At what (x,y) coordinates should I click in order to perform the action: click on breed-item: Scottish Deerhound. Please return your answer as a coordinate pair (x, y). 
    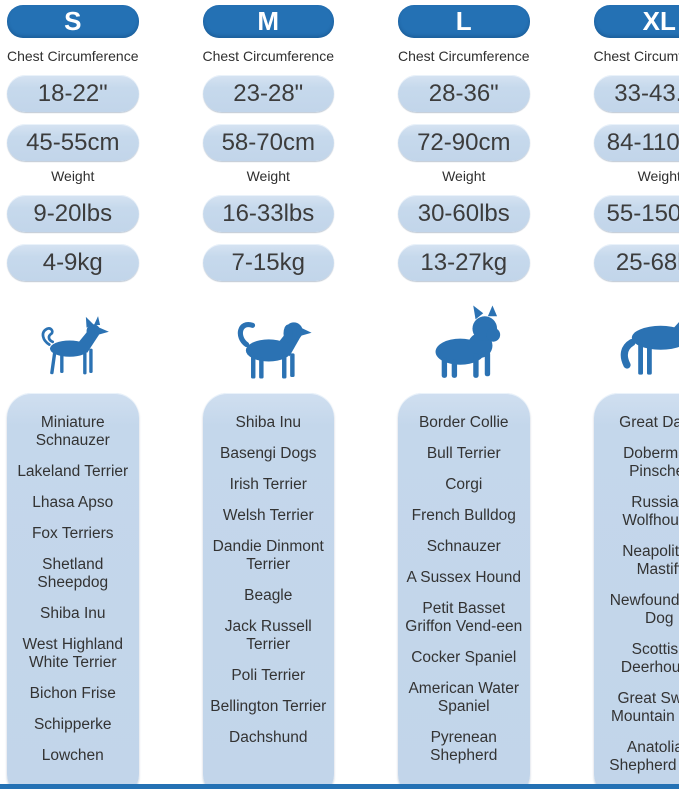
    Looking at the image, I should click on (649, 658).